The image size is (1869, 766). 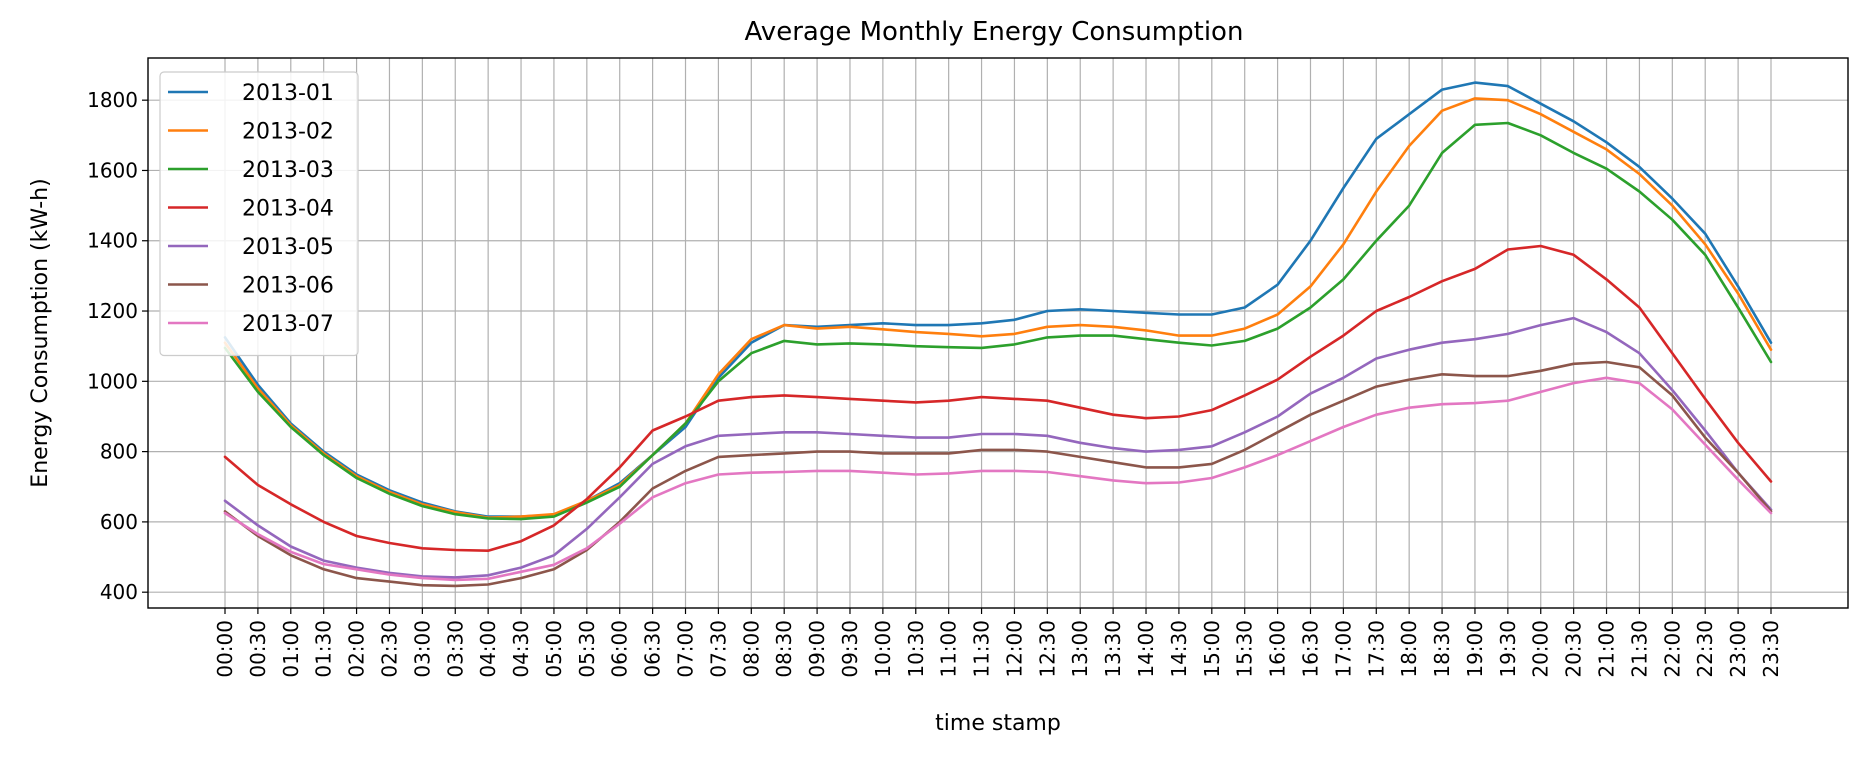 I want to click on x-tick-label: 20:30, so click(x=1574, y=649).